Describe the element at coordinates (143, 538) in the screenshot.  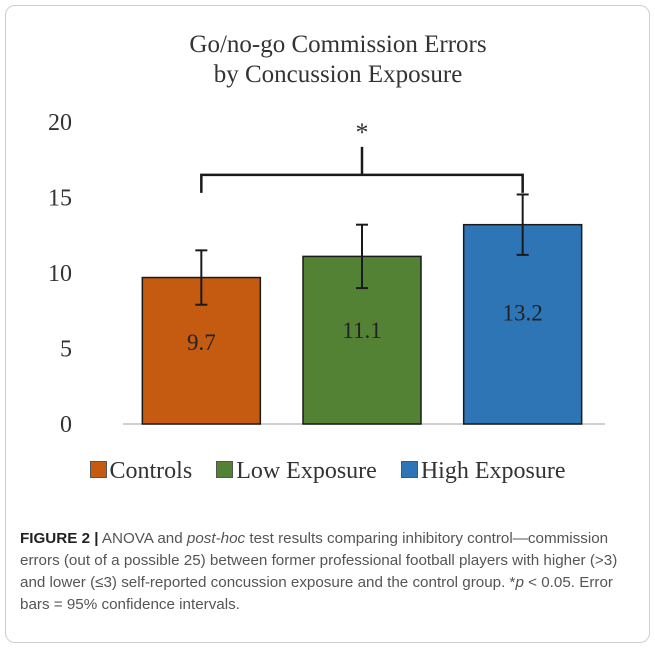
I see `caption-text-1: ANOVA and` at that location.